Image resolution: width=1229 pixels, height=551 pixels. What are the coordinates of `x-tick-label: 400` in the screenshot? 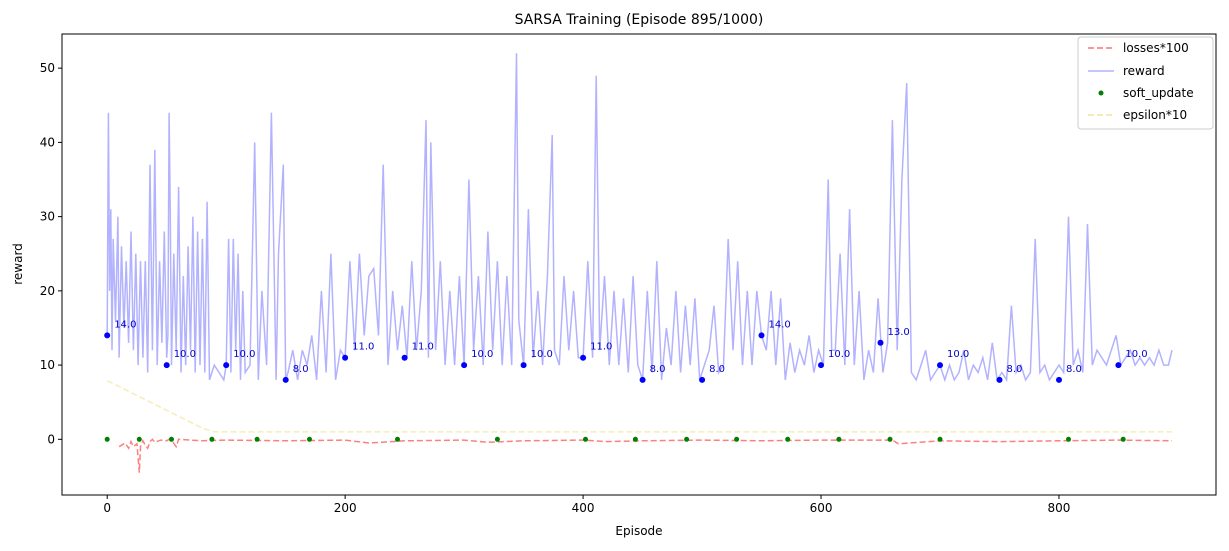 It's located at (583, 508).